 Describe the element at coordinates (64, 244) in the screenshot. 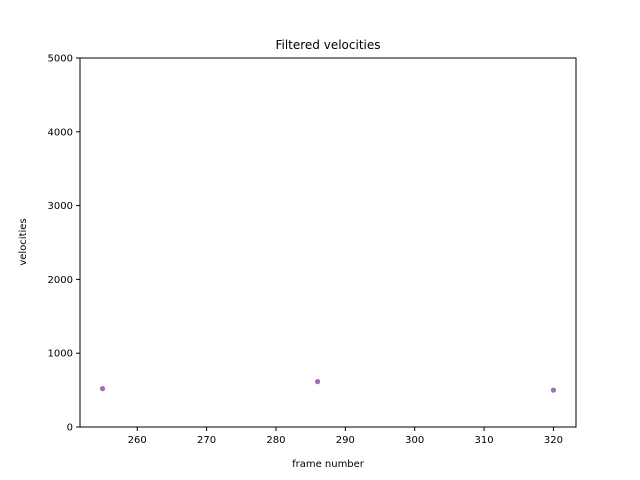

I see `y-axis: 0 1000 2000 3000 4000 5000` at that location.